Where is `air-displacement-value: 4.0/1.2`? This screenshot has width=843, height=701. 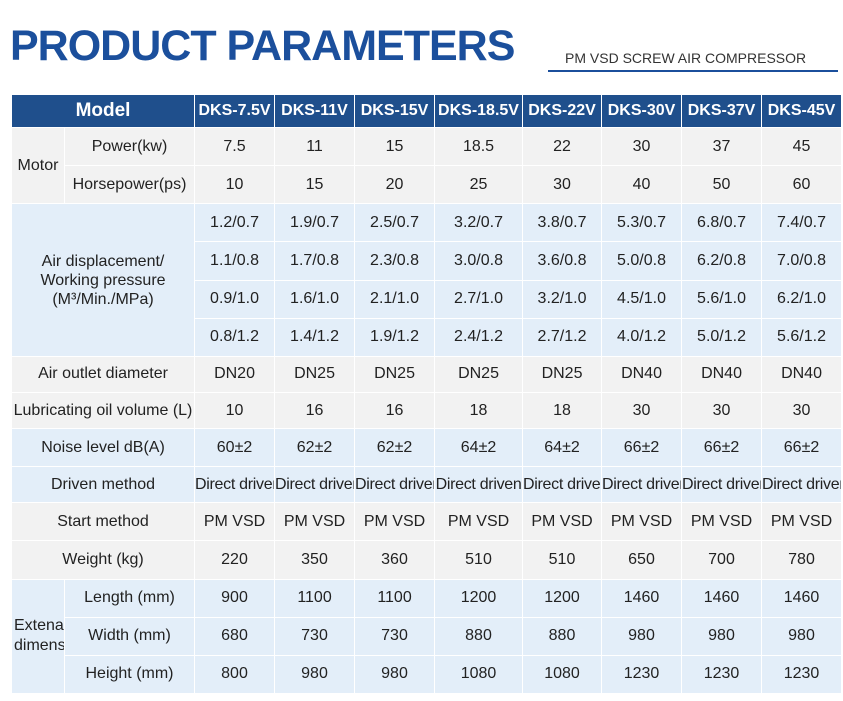 air-displacement-value: 4.0/1.2 is located at coordinates (642, 337).